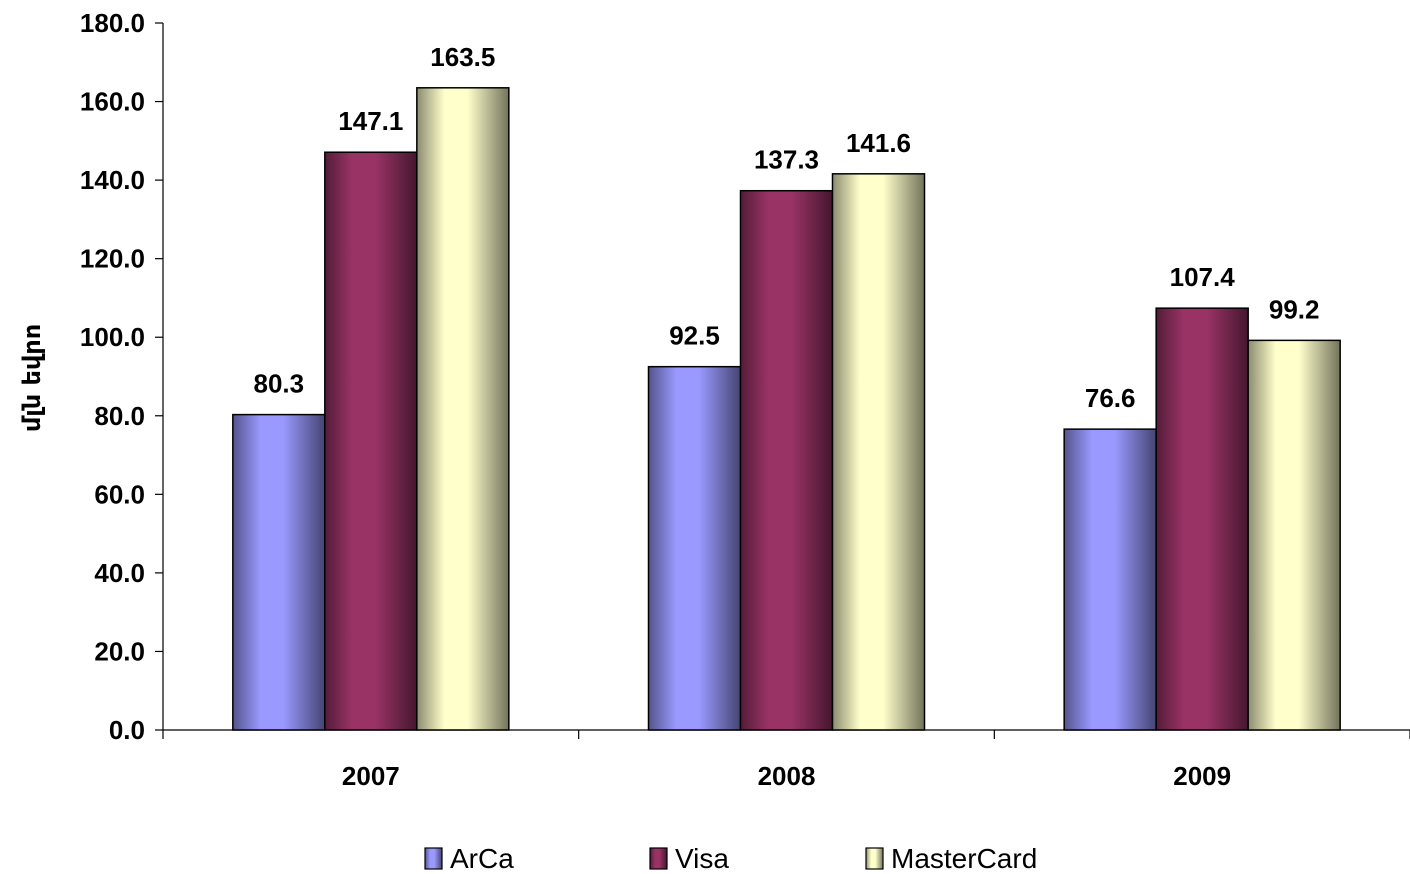  What do you see at coordinates (112, 337) in the screenshot?
I see `y-tick-label: 100.0` at bounding box center [112, 337].